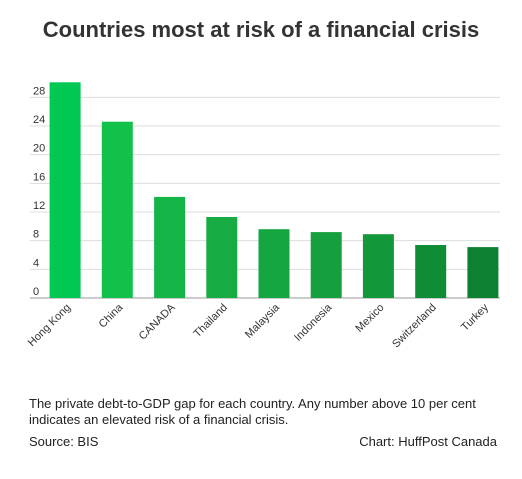 This screenshot has height=479, width=522. Describe the element at coordinates (414, 326) in the screenshot. I see `x-category-label: Switzerland` at that location.